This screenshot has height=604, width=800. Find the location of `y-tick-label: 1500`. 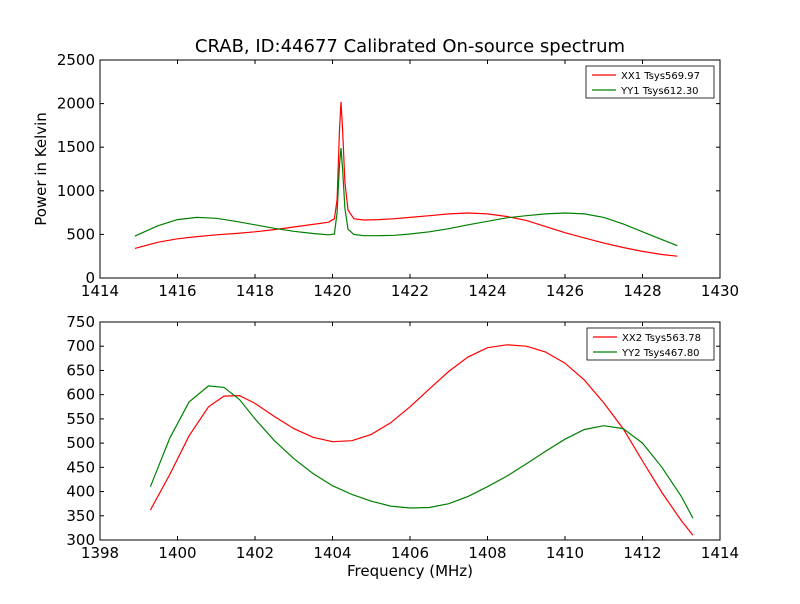

y-tick-label: 1500 is located at coordinates (76, 147).